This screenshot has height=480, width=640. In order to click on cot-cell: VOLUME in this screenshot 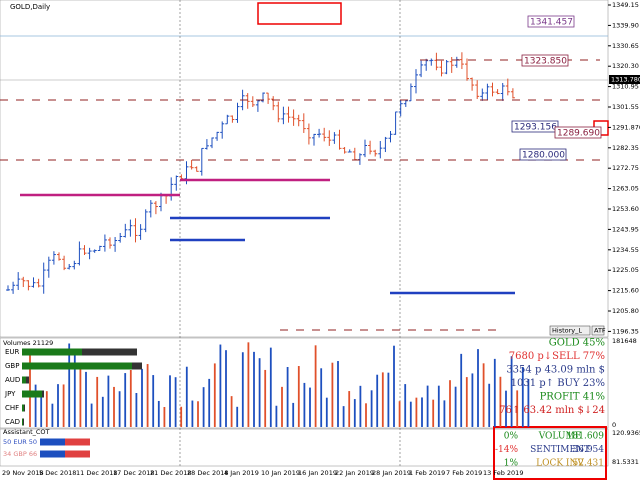, I will do `click(560, 437)`.